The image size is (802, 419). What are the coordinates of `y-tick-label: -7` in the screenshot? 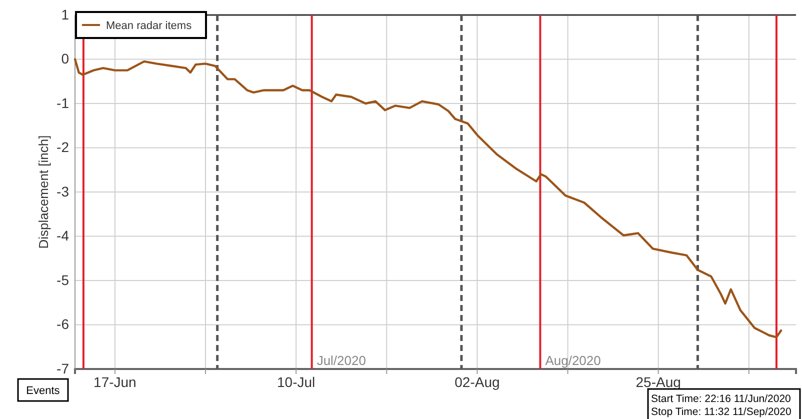 It's located at (63, 368).